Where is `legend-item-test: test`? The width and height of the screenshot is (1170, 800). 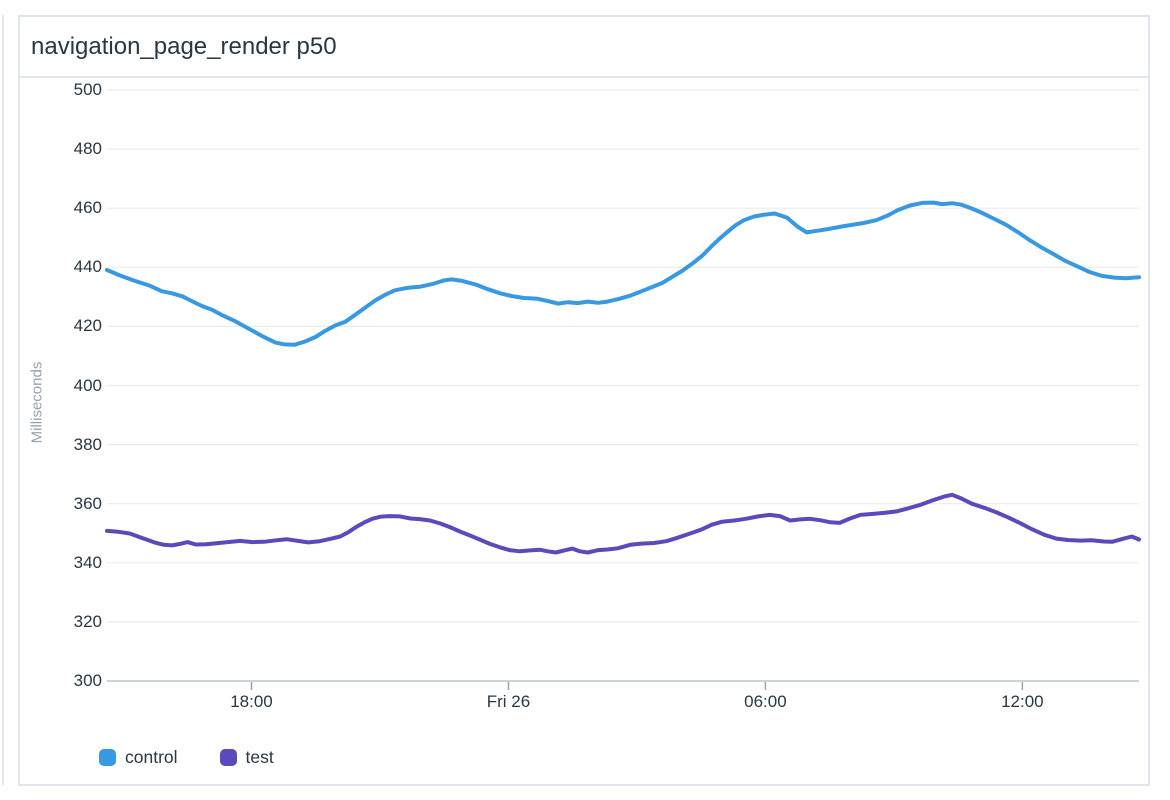
legend-item-test: test is located at coordinates (246, 757).